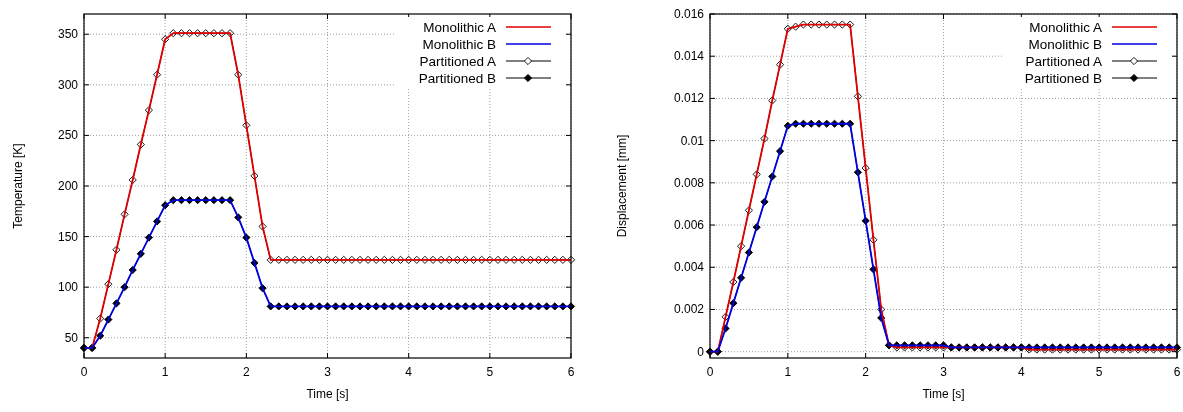 Image resolution: width=1183 pixels, height=412 pixels. What do you see at coordinates (71, 337) in the screenshot?
I see `y-tick-label: 50` at bounding box center [71, 337].